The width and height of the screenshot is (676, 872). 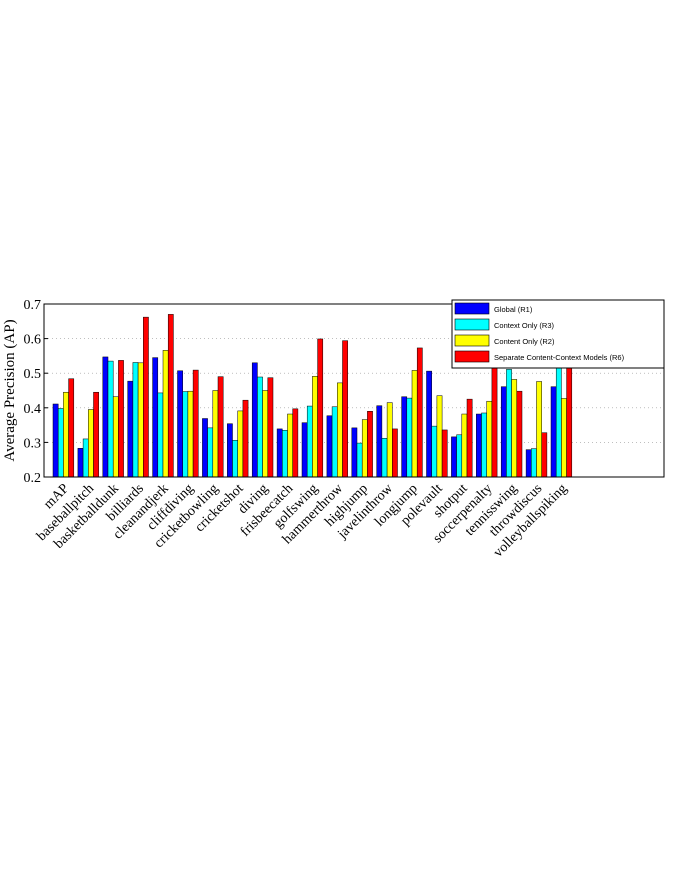 I want to click on y-tick-label: 0.3, so click(x=33, y=443).